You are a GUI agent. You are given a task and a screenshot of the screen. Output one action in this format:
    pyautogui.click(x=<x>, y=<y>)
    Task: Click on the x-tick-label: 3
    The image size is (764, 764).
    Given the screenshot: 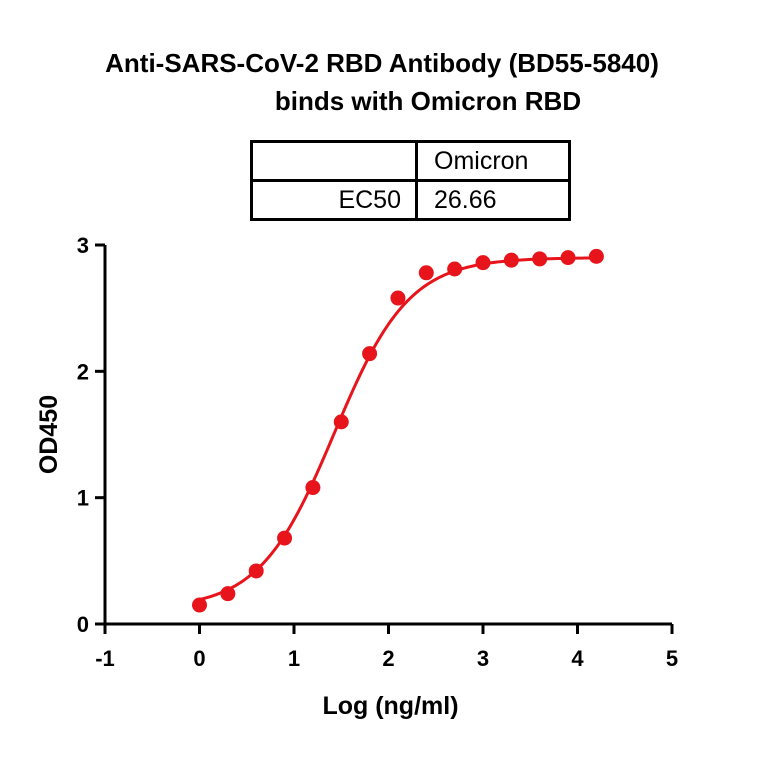 What is the action you would take?
    pyautogui.click(x=483, y=658)
    